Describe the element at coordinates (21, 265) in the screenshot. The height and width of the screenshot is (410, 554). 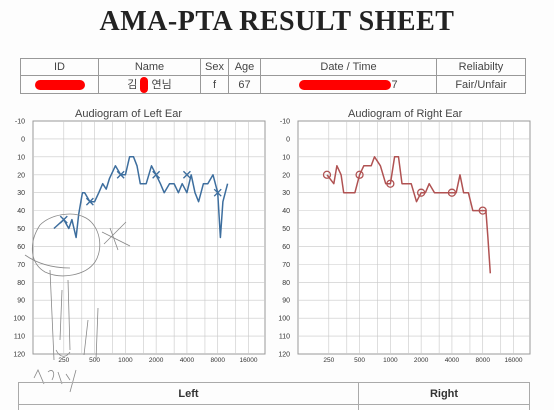
I see `left-y-tick-label: 70` at that location.